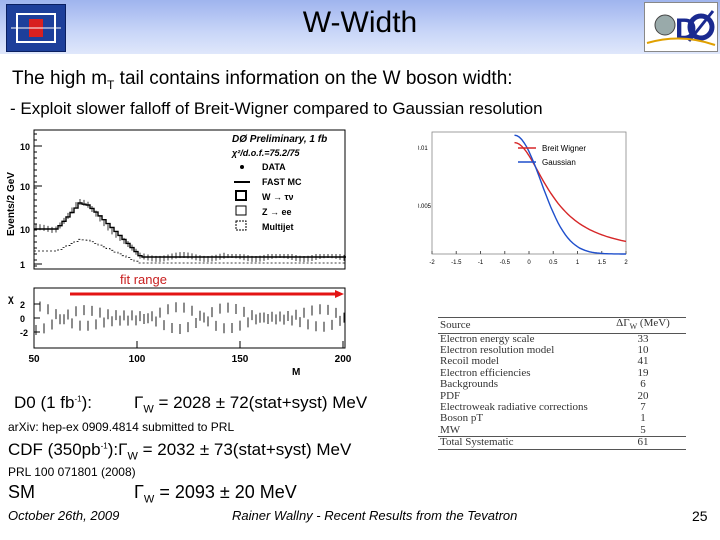 The height and width of the screenshot is (540, 720). What do you see at coordinates (643, 384) in the screenshot?
I see `table-cell-value: 6` at bounding box center [643, 384].